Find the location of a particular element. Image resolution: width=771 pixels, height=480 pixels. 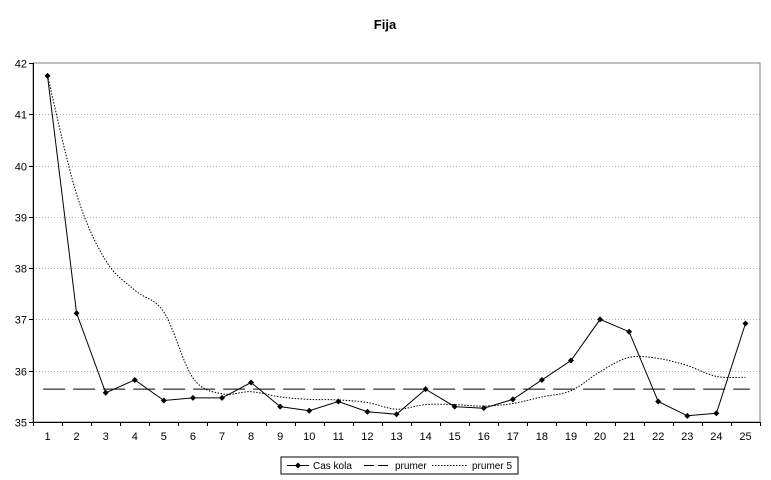

x-tick-label: 13 is located at coordinates (396, 437).